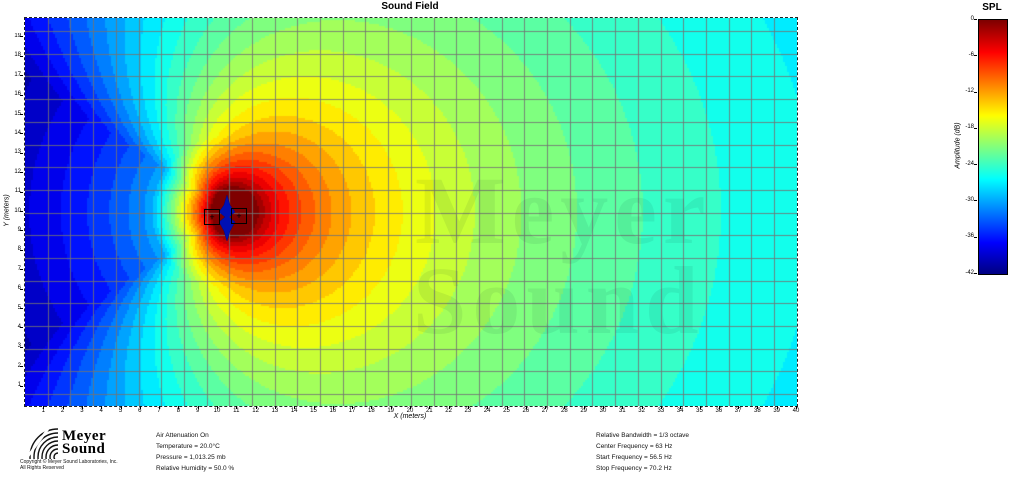 This screenshot has height=483, width=1024. What do you see at coordinates (140, 411) in the screenshot?
I see `x-tick-label: 6` at bounding box center [140, 411].